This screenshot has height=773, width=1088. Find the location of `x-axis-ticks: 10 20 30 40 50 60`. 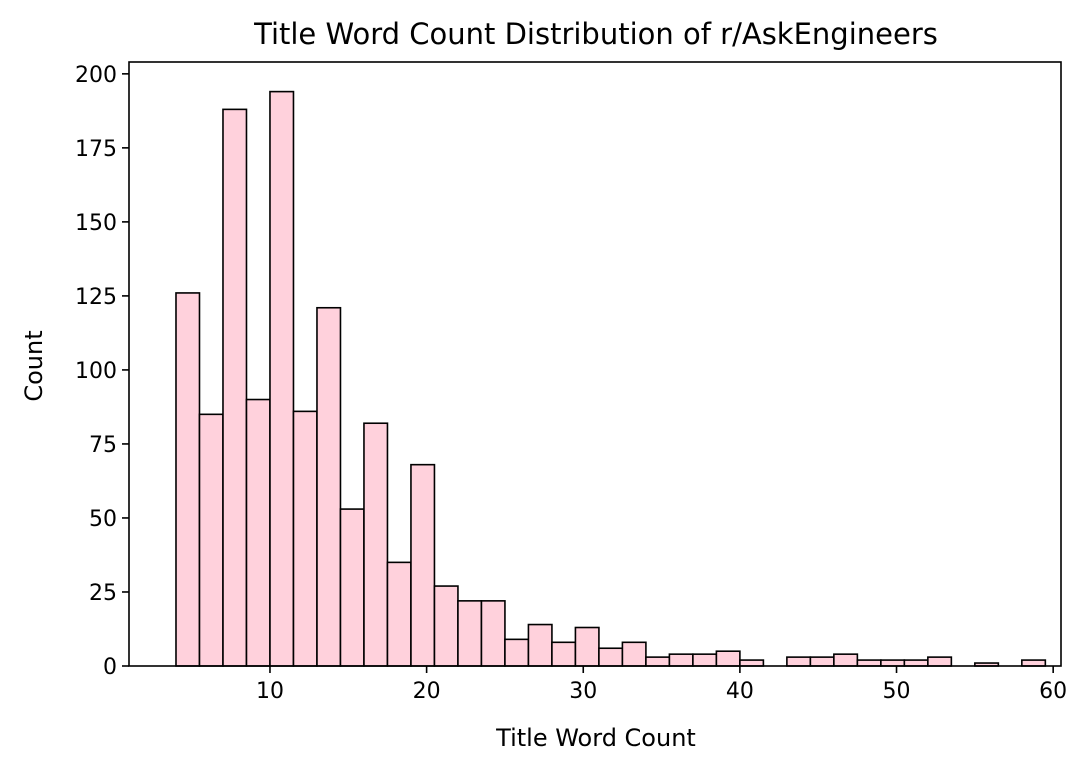

x-axis-ticks: 10 20 30 40 50 60 is located at coordinates (661, 685).